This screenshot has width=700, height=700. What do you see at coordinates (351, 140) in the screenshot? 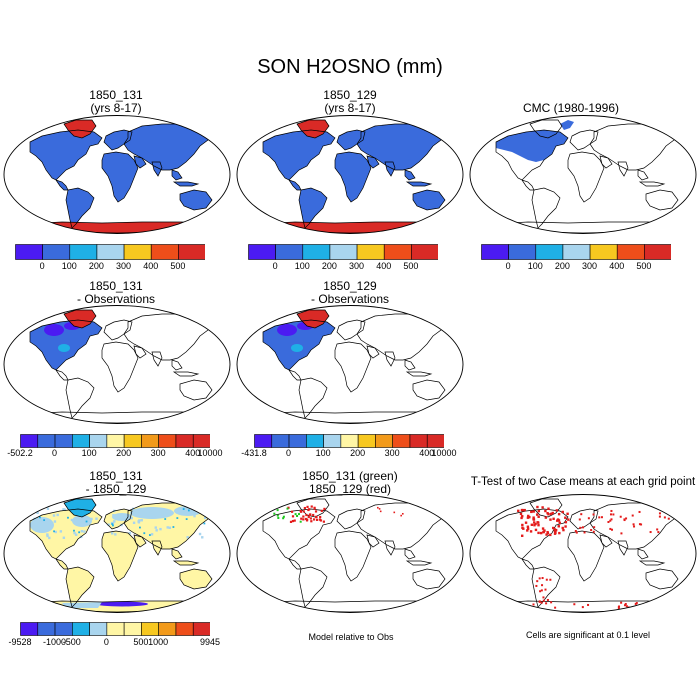
I see `land-fill-europe` at bounding box center [351, 140].